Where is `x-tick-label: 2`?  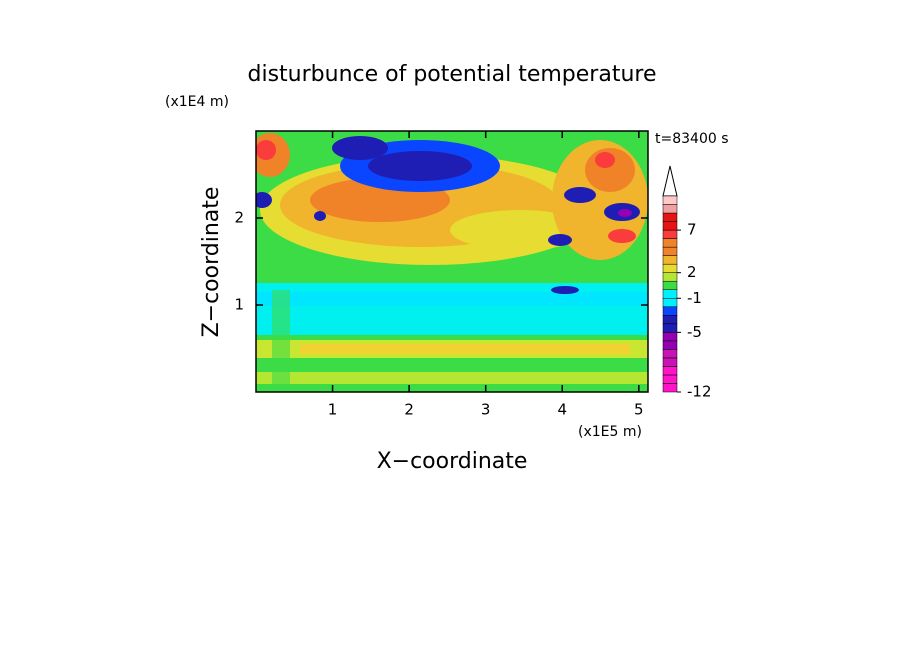 x-tick-label: 2 is located at coordinates (409, 410).